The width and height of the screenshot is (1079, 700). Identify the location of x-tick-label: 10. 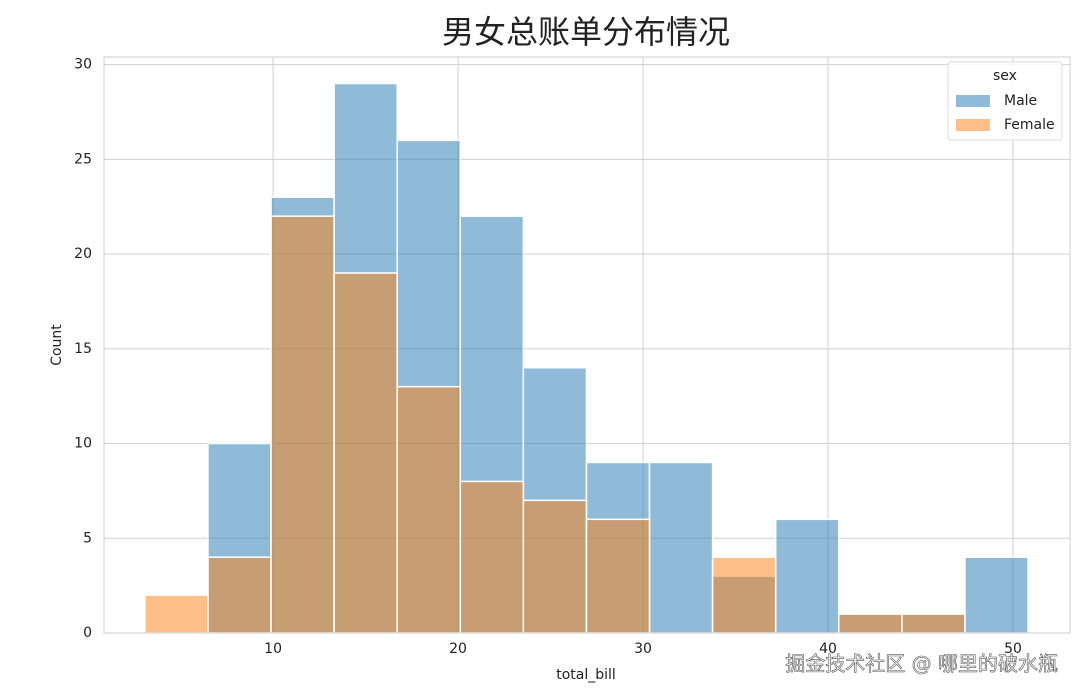
(273, 649).